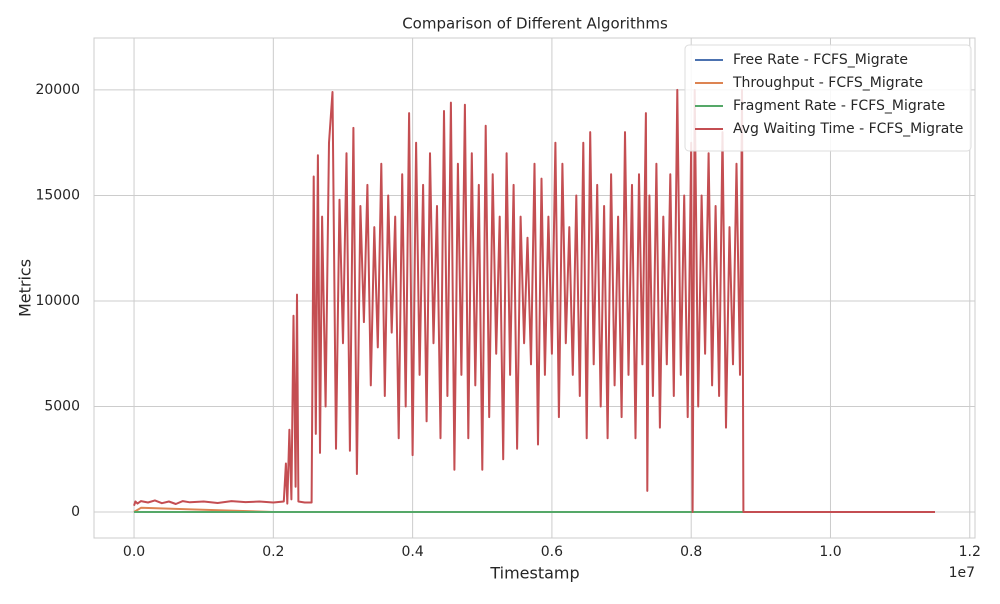  What do you see at coordinates (848, 129) in the screenshot?
I see `legend-label: Avg Waiting Time - FCFS_Migrate` at bounding box center [848, 129].